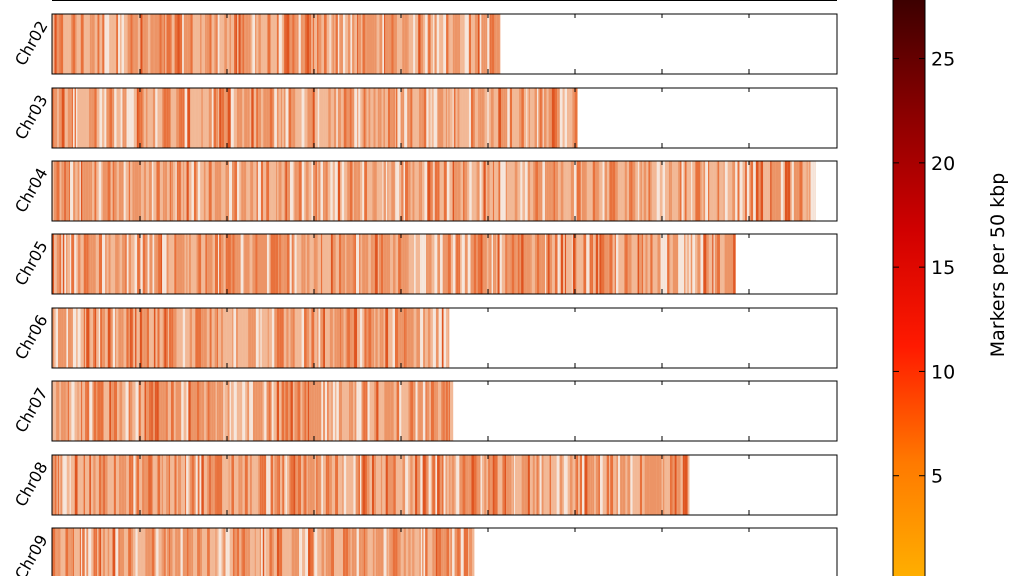  What do you see at coordinates (998, 265) in the screenshot?
I see `colorbar-label: Markers per 50 kbp` at bounding box center [998, 265].